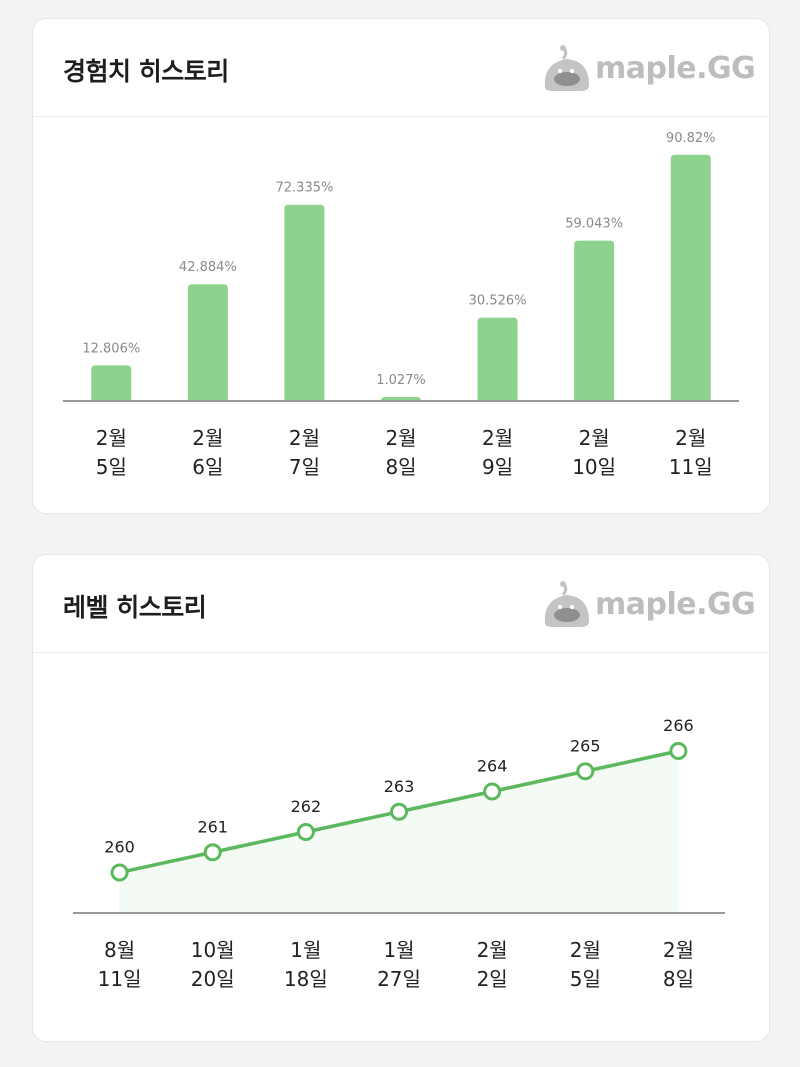 This screenshot has width=800, height=1067. Describe the element at coordinates (213, 950) in the screenshot. I see `x-tick-label: 10월` at that location.